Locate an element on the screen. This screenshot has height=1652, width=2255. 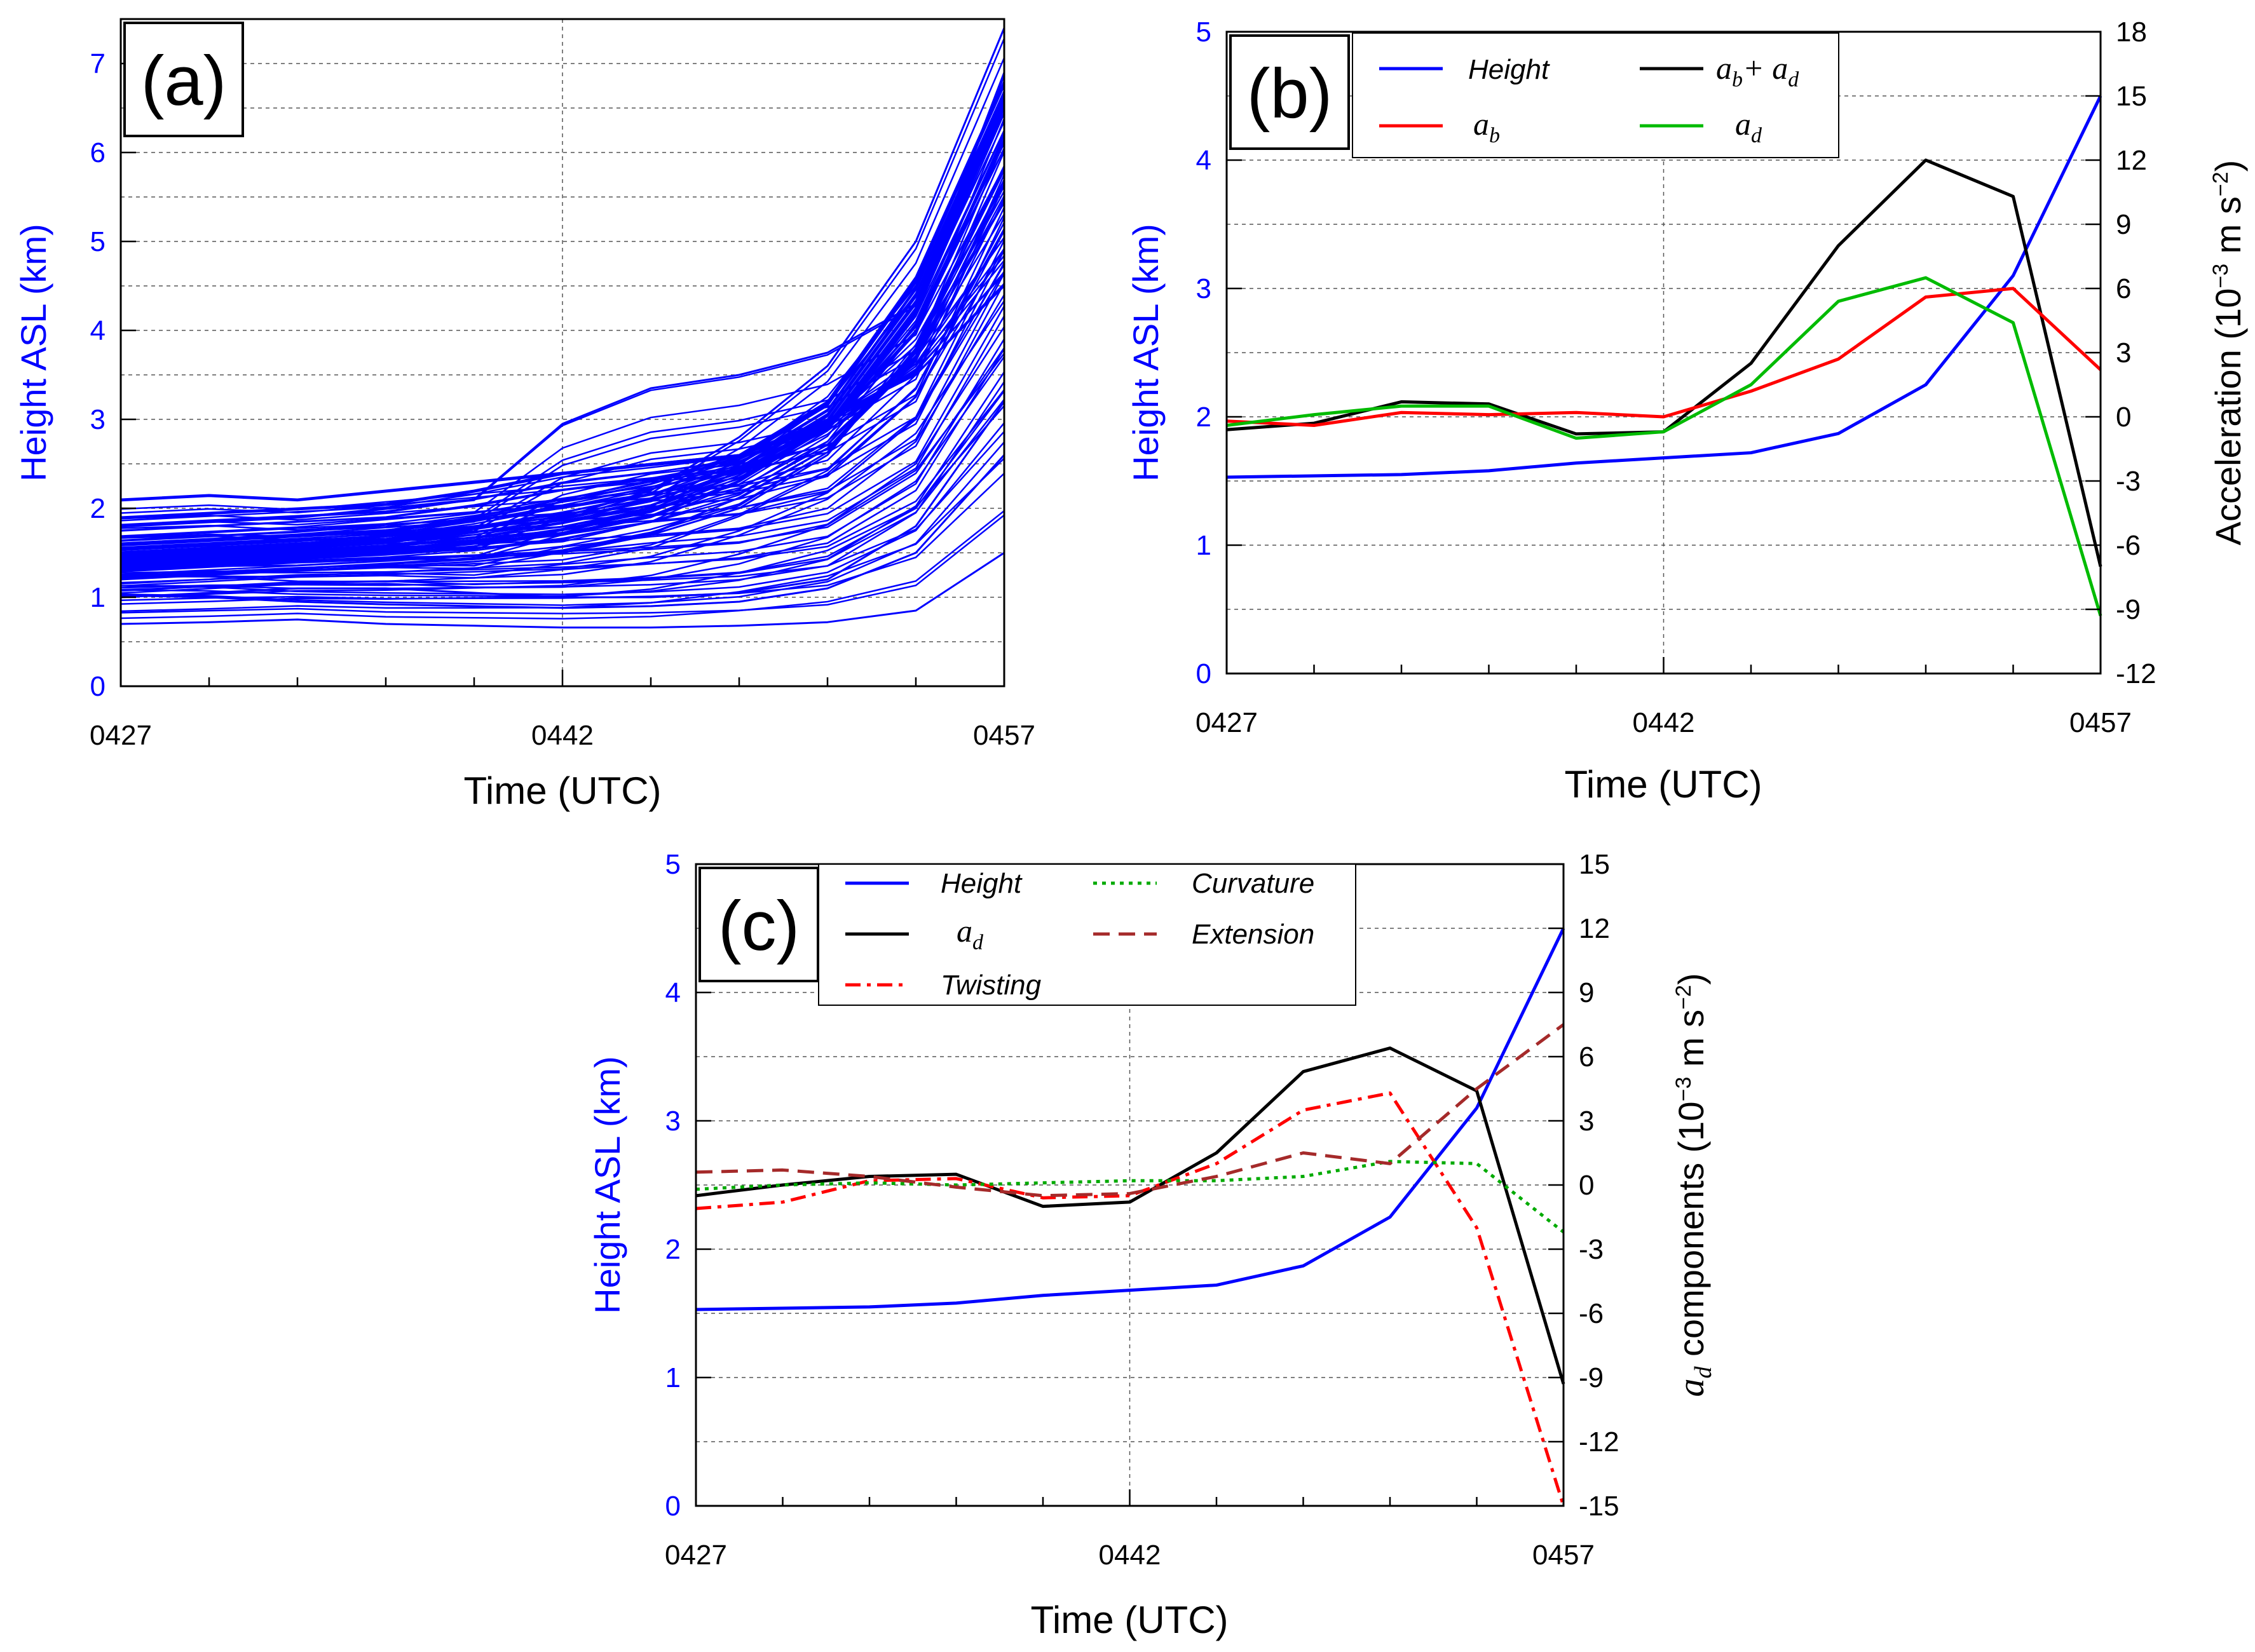
panel-c-tag-box is located at coordinates (759, 925).